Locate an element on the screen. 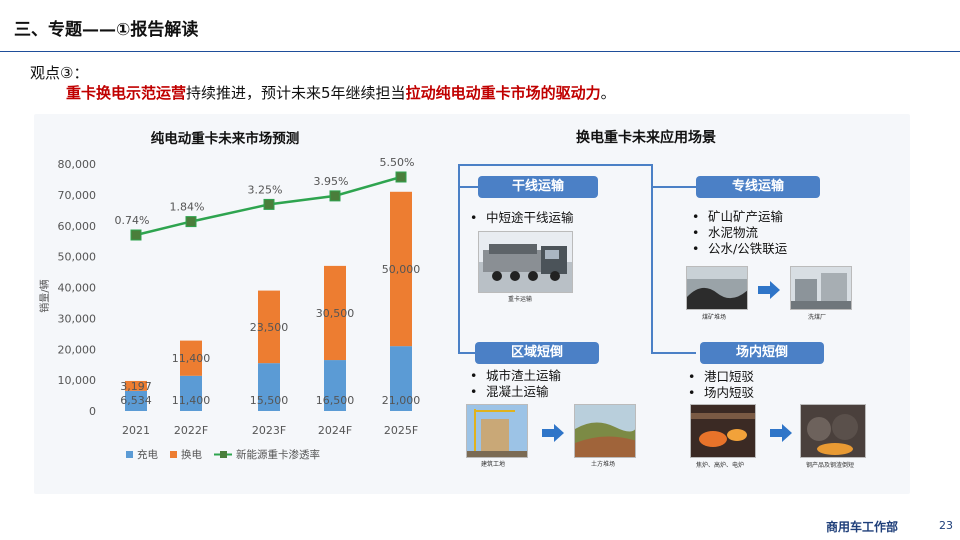 The image size is (960, 540). chart-legend: 充电 换电 新能源重卡渗透率 is located at coordinates (223, 454).